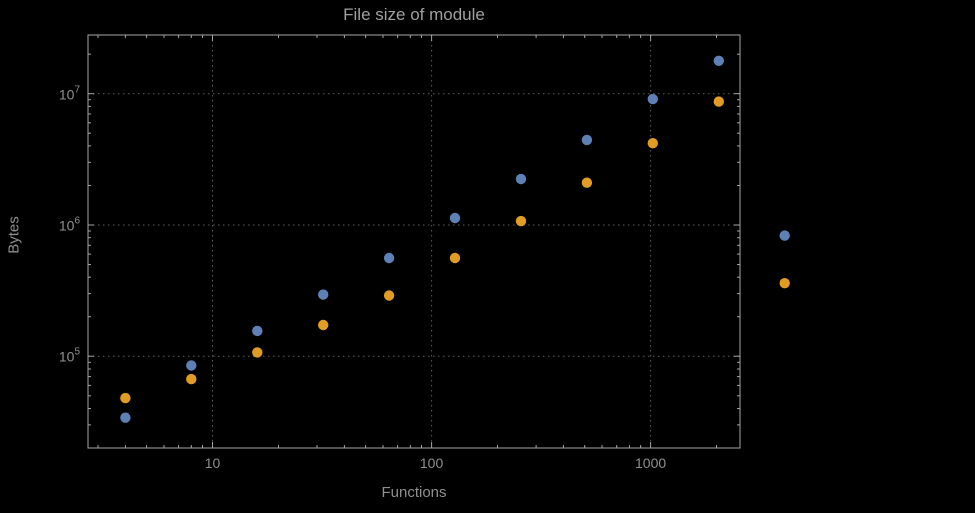 This screenshot has width=975, height=513. I want to click on x-tick-label: 10, so click(212, 463).